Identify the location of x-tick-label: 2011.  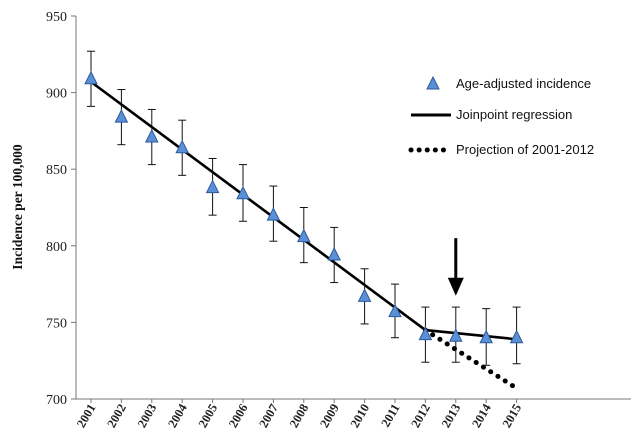
(390, 416).